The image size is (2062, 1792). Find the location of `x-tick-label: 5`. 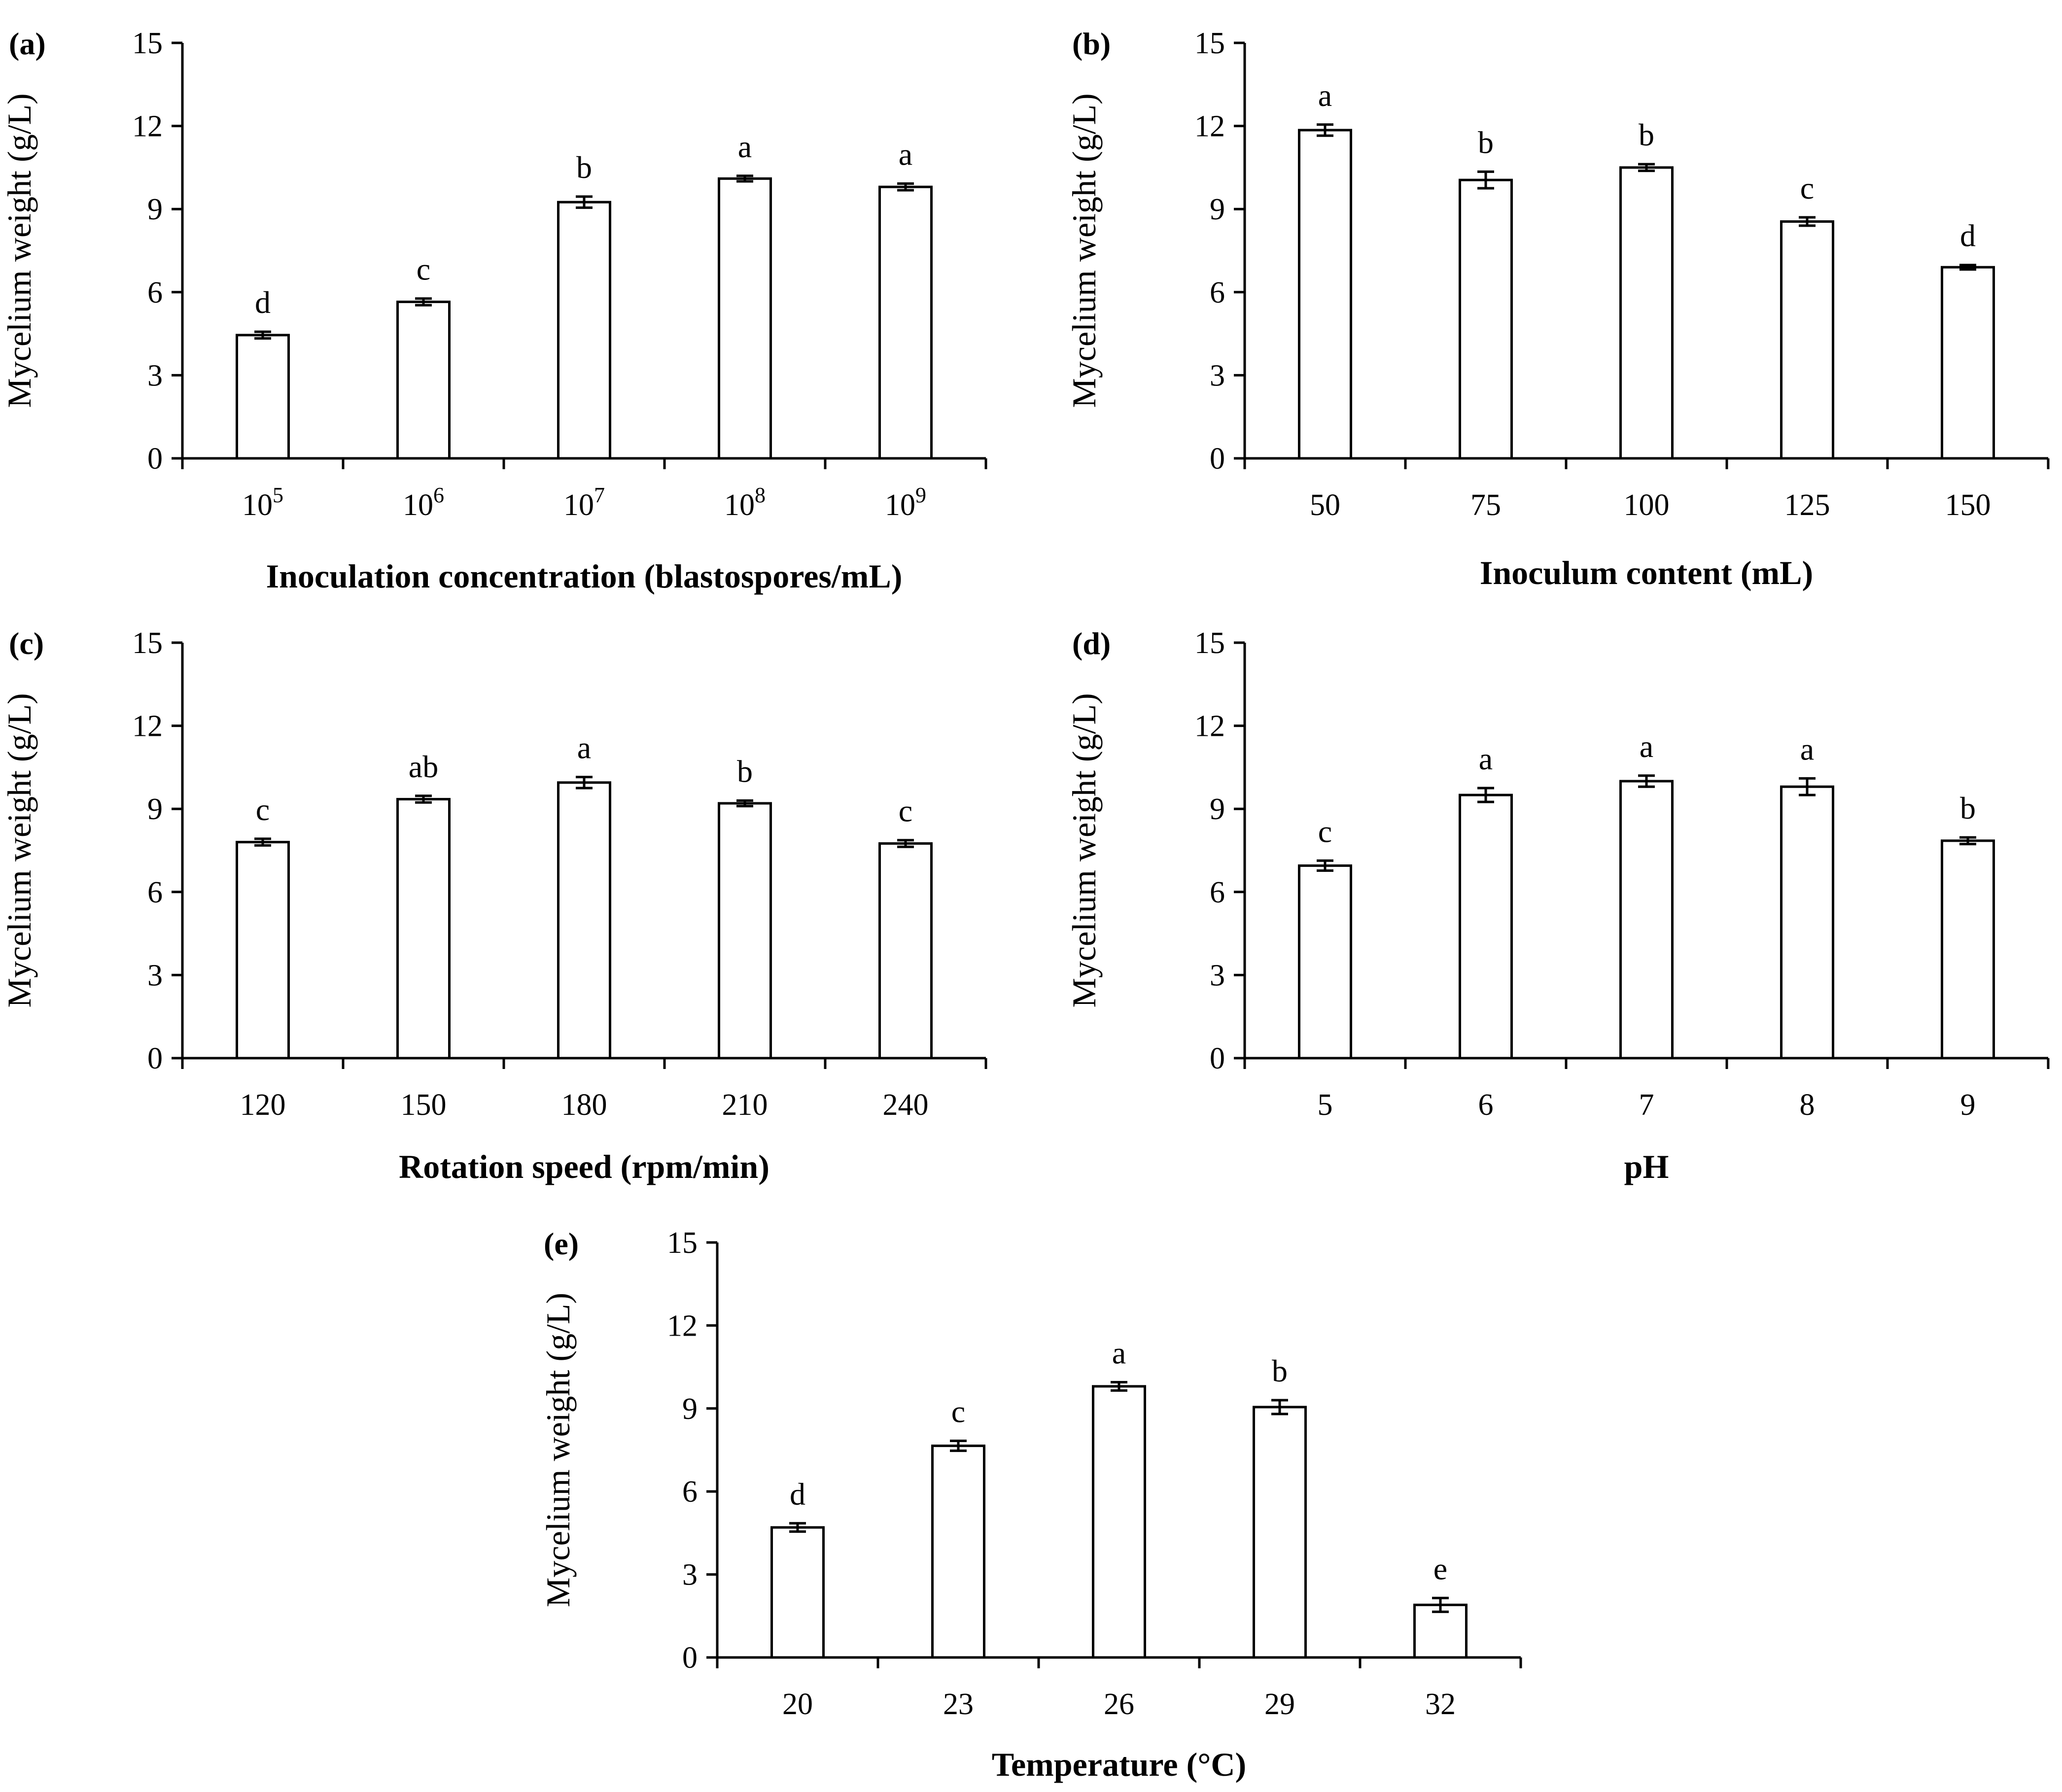

x-tick-label: 5 is located at coordinates (1325, 1105).